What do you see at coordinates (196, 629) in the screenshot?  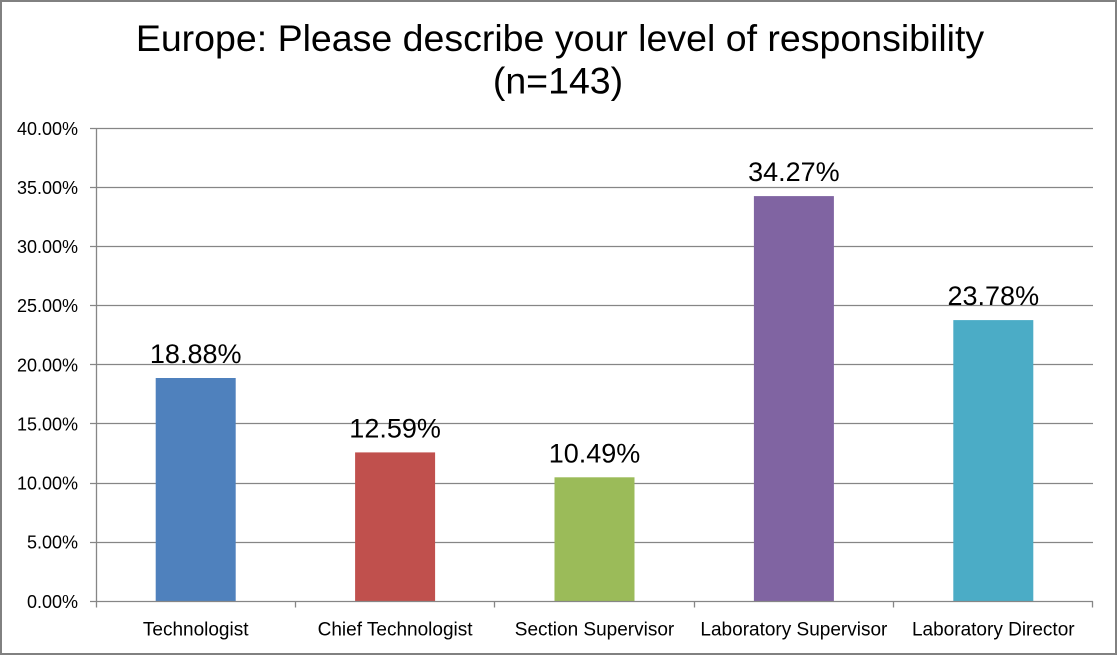 I see `svg-text: Technologist` at bounding box center [196, 629].